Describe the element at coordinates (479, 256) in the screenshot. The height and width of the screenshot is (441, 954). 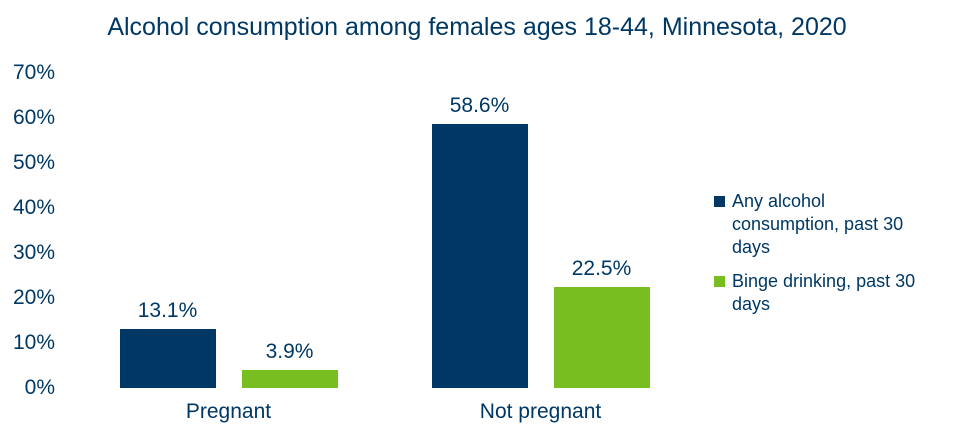
I see `bar-not-pregnant-any-alcohol-consumption` at that location.